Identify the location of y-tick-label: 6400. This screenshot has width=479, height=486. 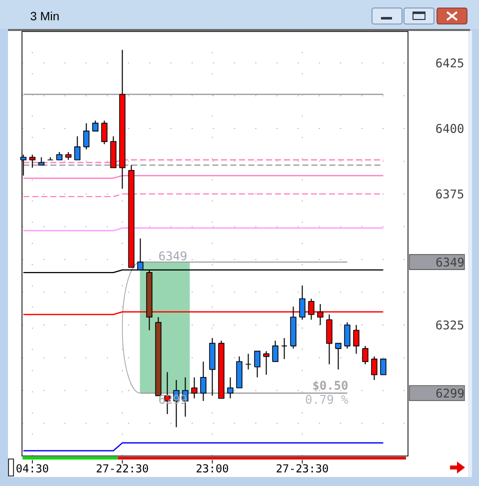
(450, 128).